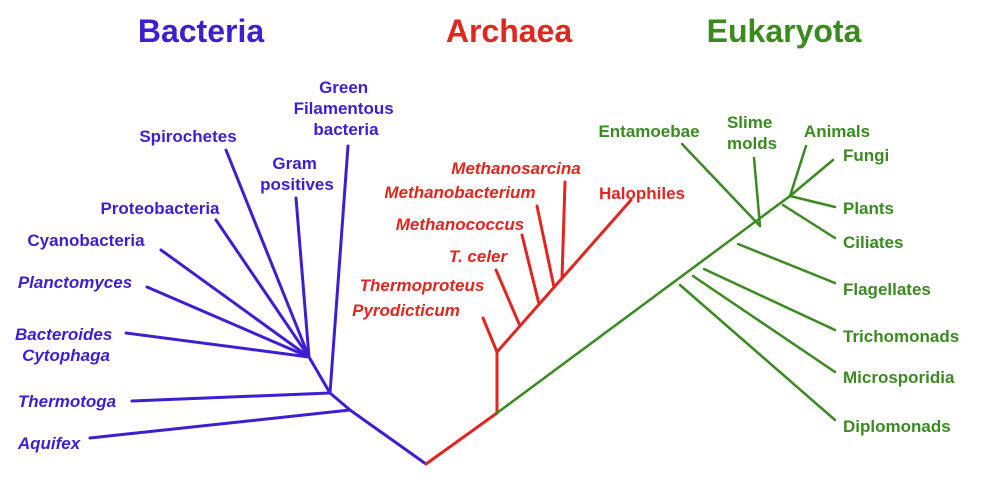 This screenshot has width=990, height=480. Describe the element at coordinates (809, 221) in the screenshot. I see `branch-ciliates` at that location.